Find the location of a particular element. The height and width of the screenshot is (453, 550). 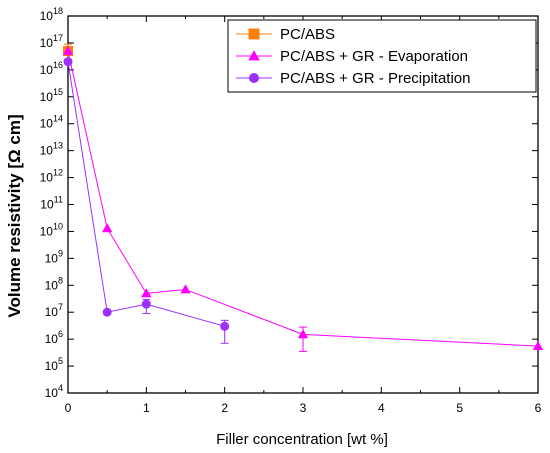

legend-item: PC/ABS + GR - Evaporation is located at coordinates (352, 56).